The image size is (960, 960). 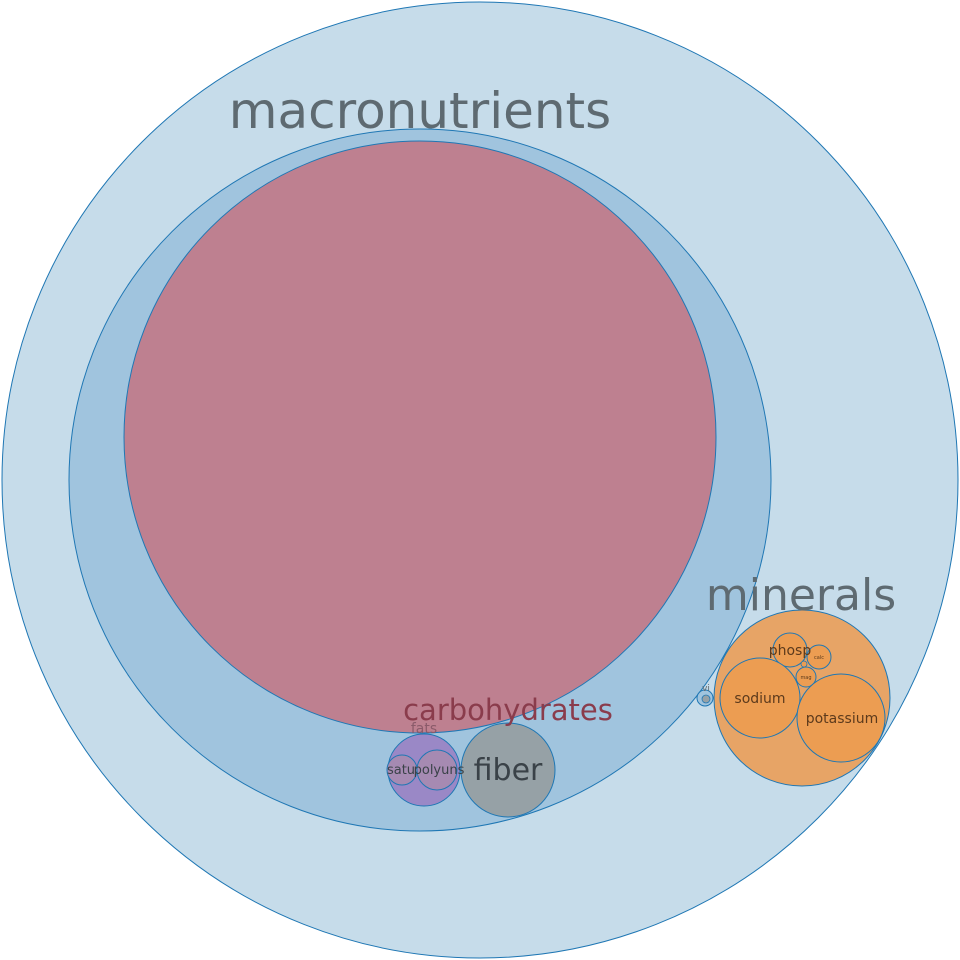 I want to click on magnesium-label: mag, so click(x=805, y=678).